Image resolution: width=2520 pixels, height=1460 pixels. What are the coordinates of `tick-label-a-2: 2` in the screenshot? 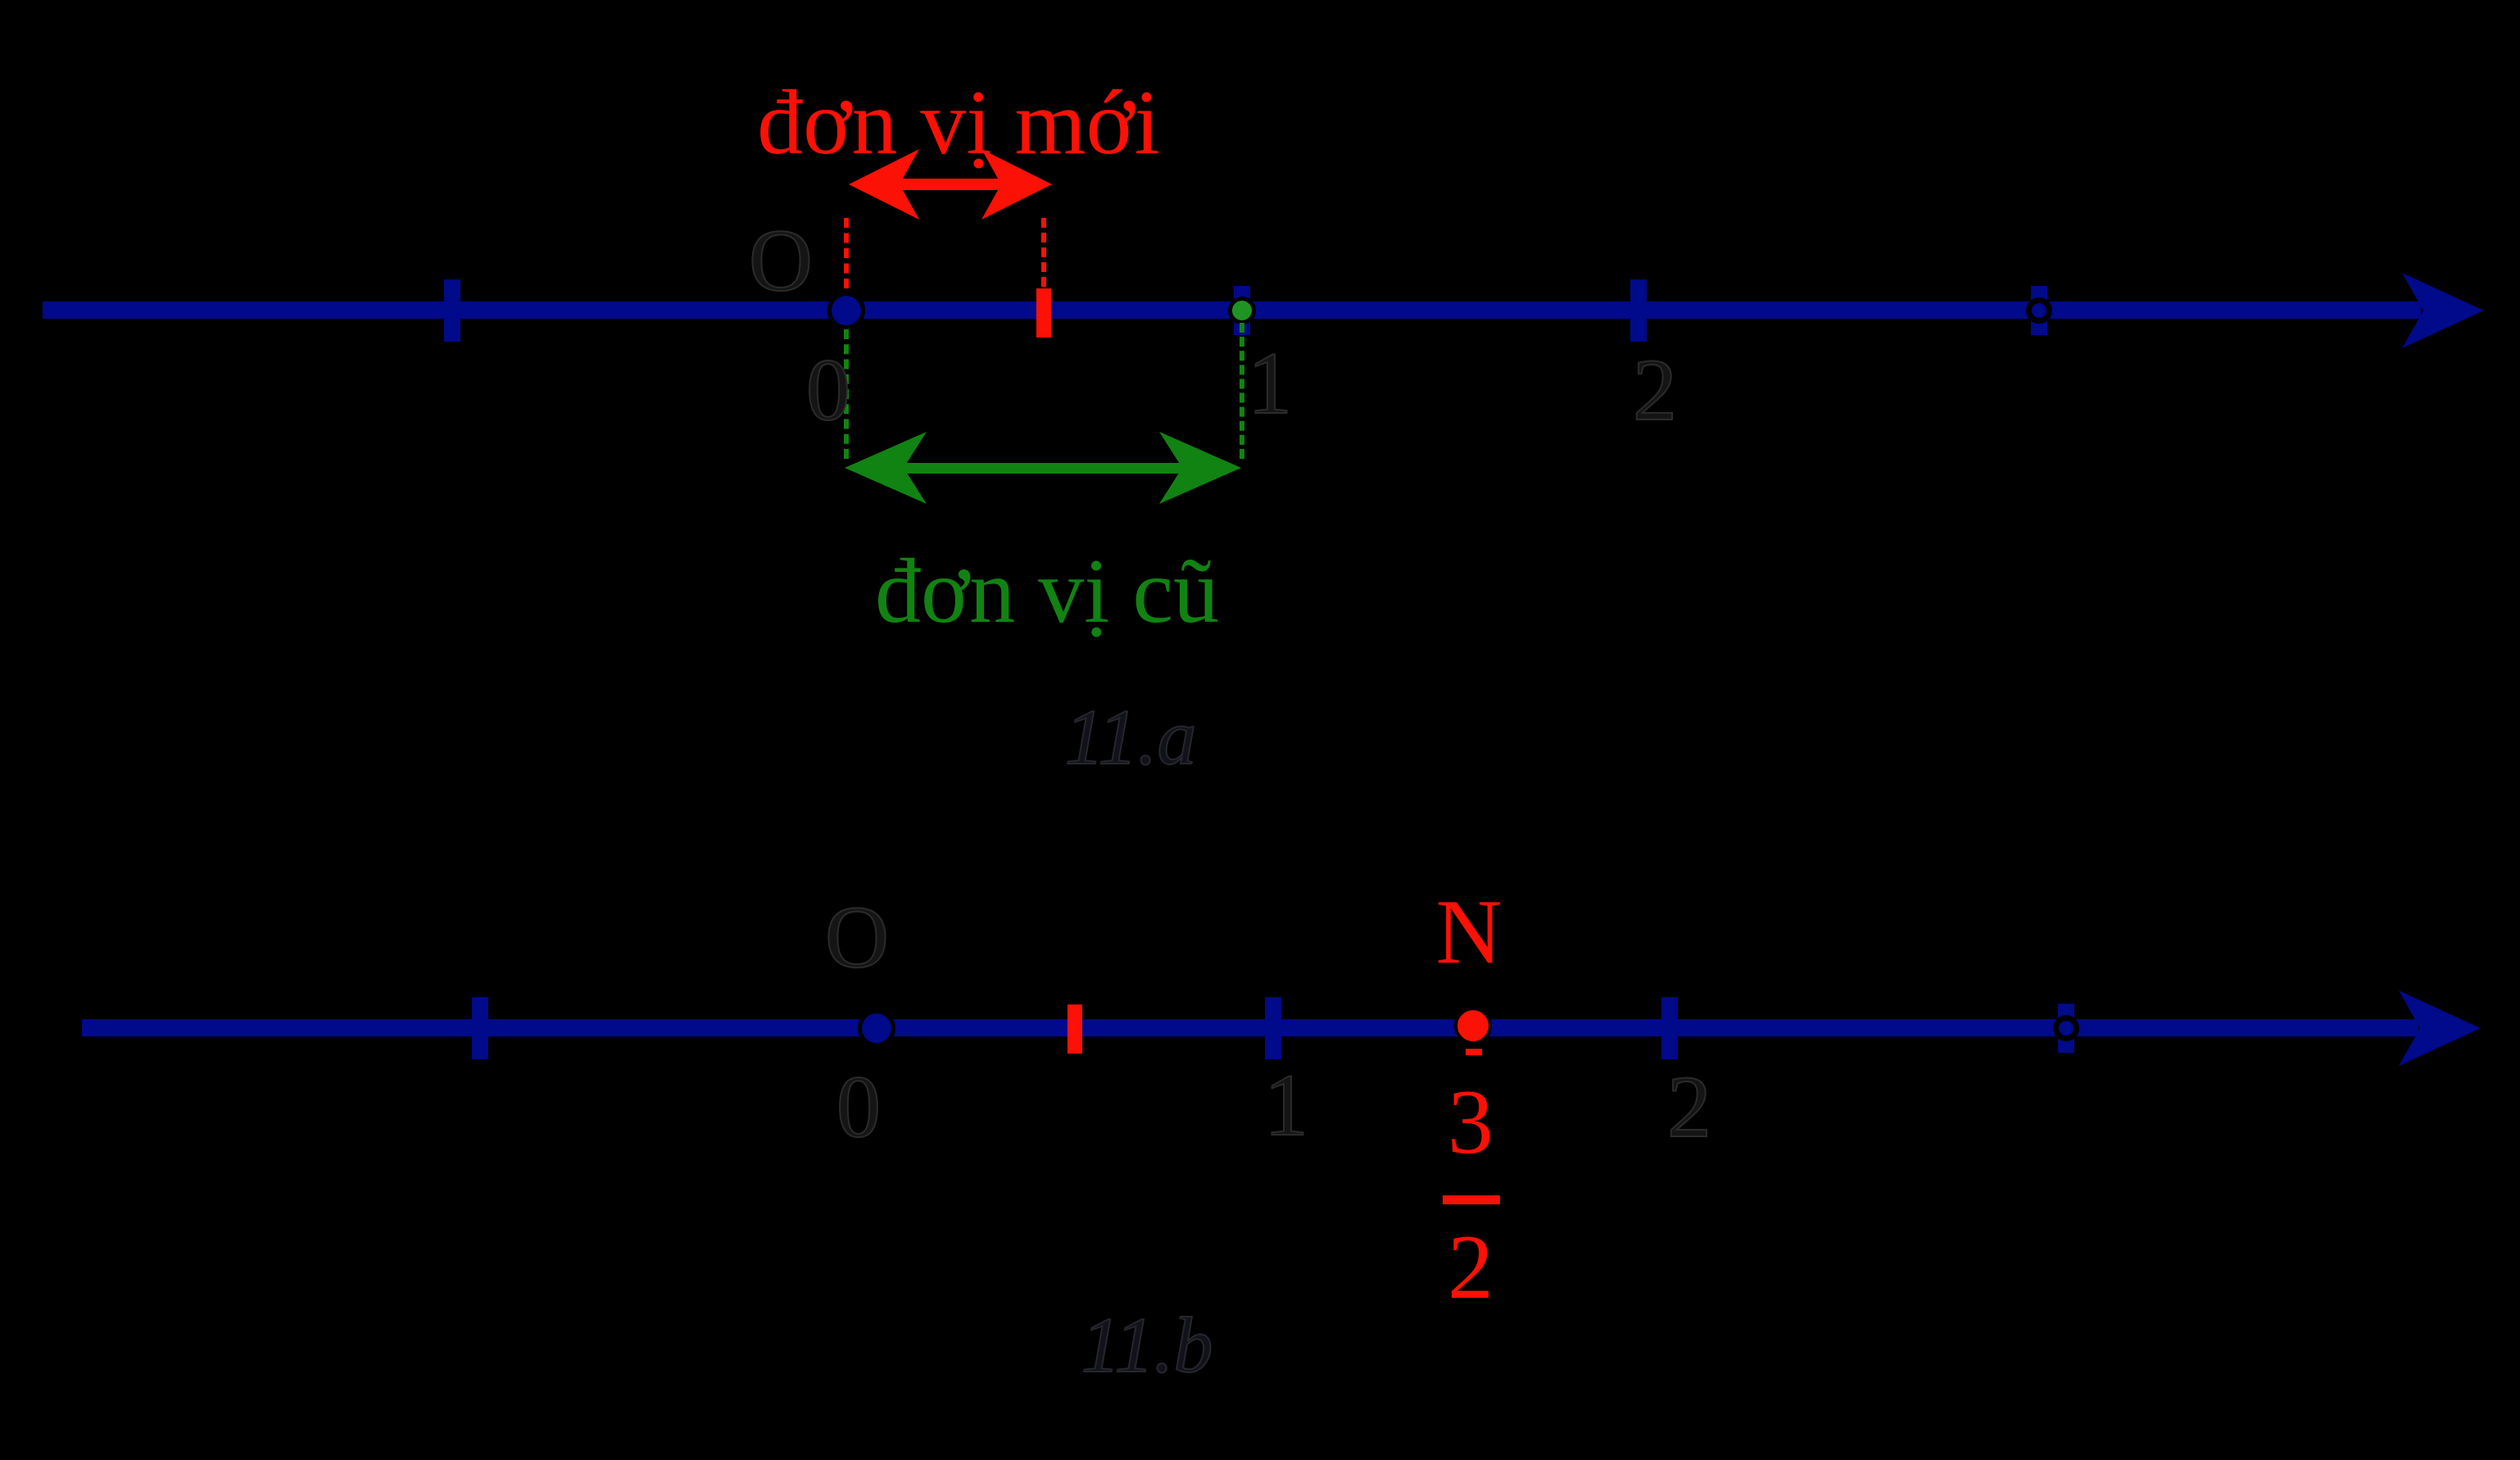 It's located at (1655, 391).